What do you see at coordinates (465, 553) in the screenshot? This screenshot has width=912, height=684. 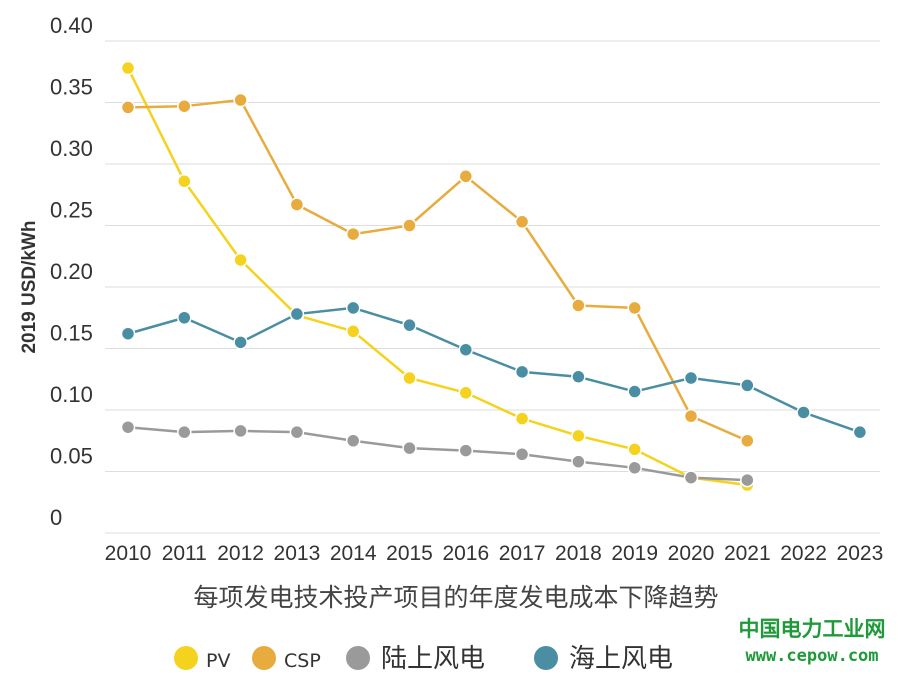 I see `x-tick-label: 2016` at bounding box center [465, 553].